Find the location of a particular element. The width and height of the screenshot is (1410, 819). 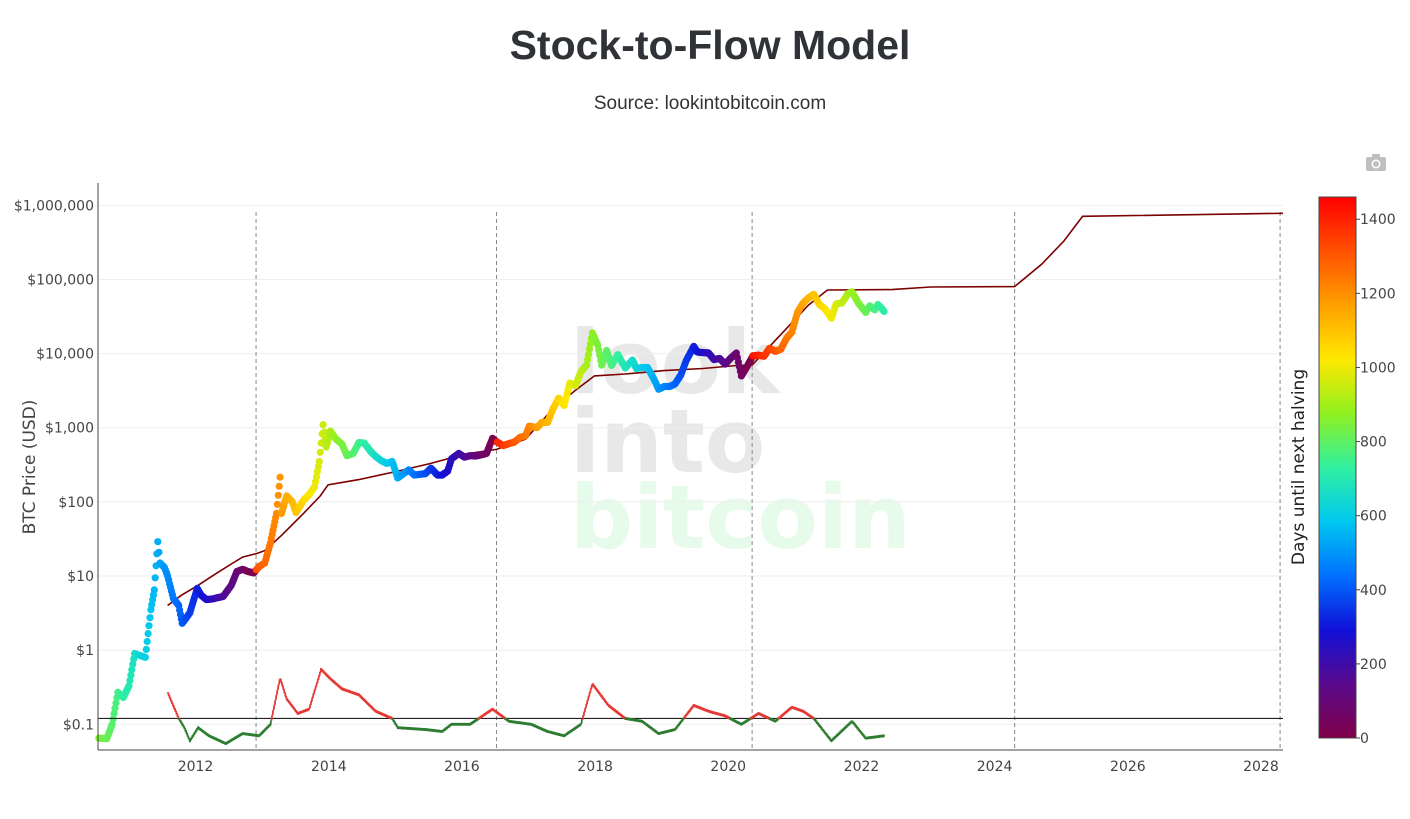

y-tick-label: $100 is located at coordinates (76, 503).